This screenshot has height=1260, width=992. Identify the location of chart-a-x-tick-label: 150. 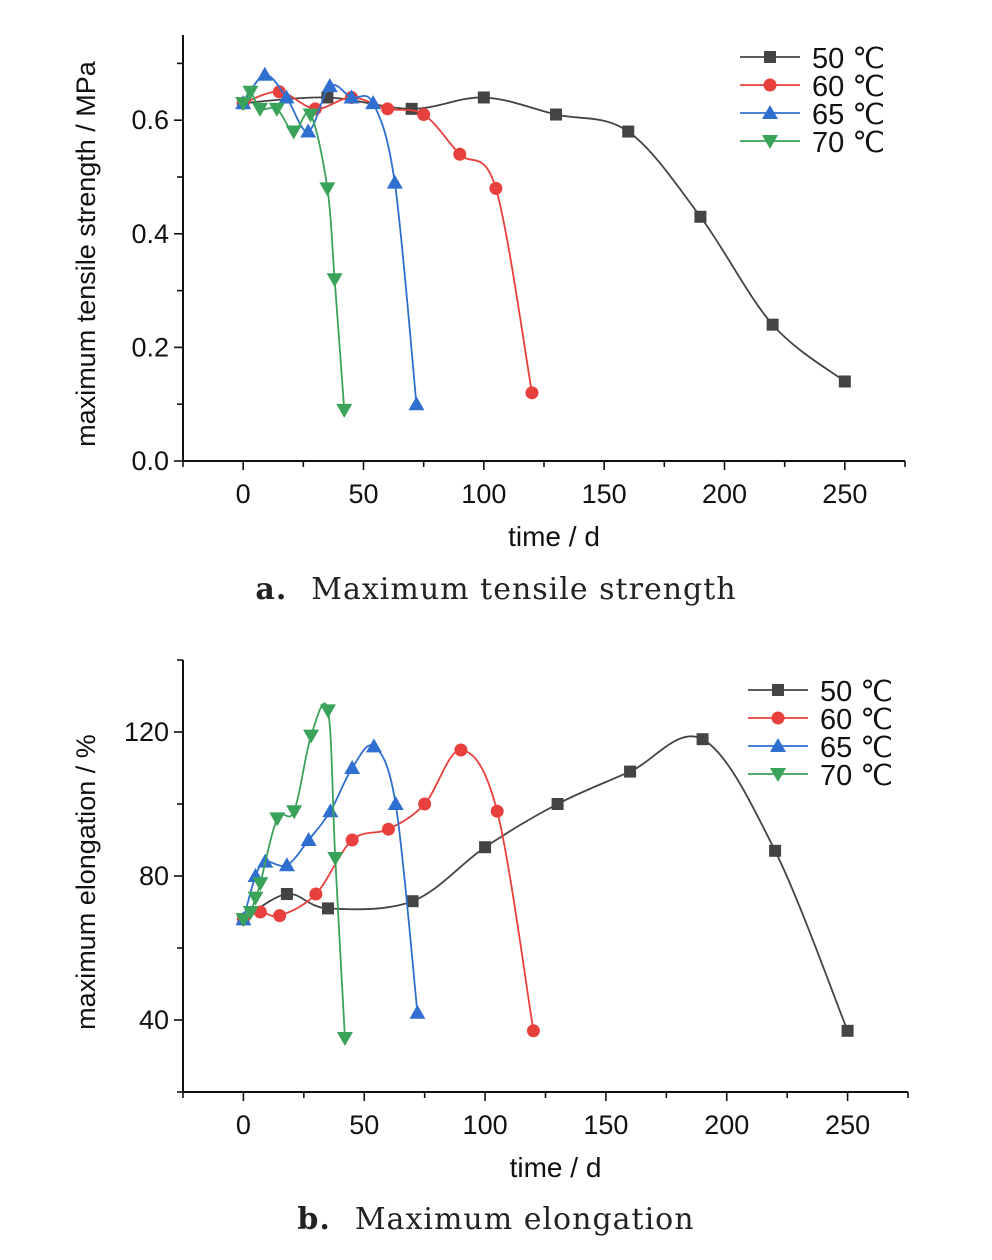
(604, 494).